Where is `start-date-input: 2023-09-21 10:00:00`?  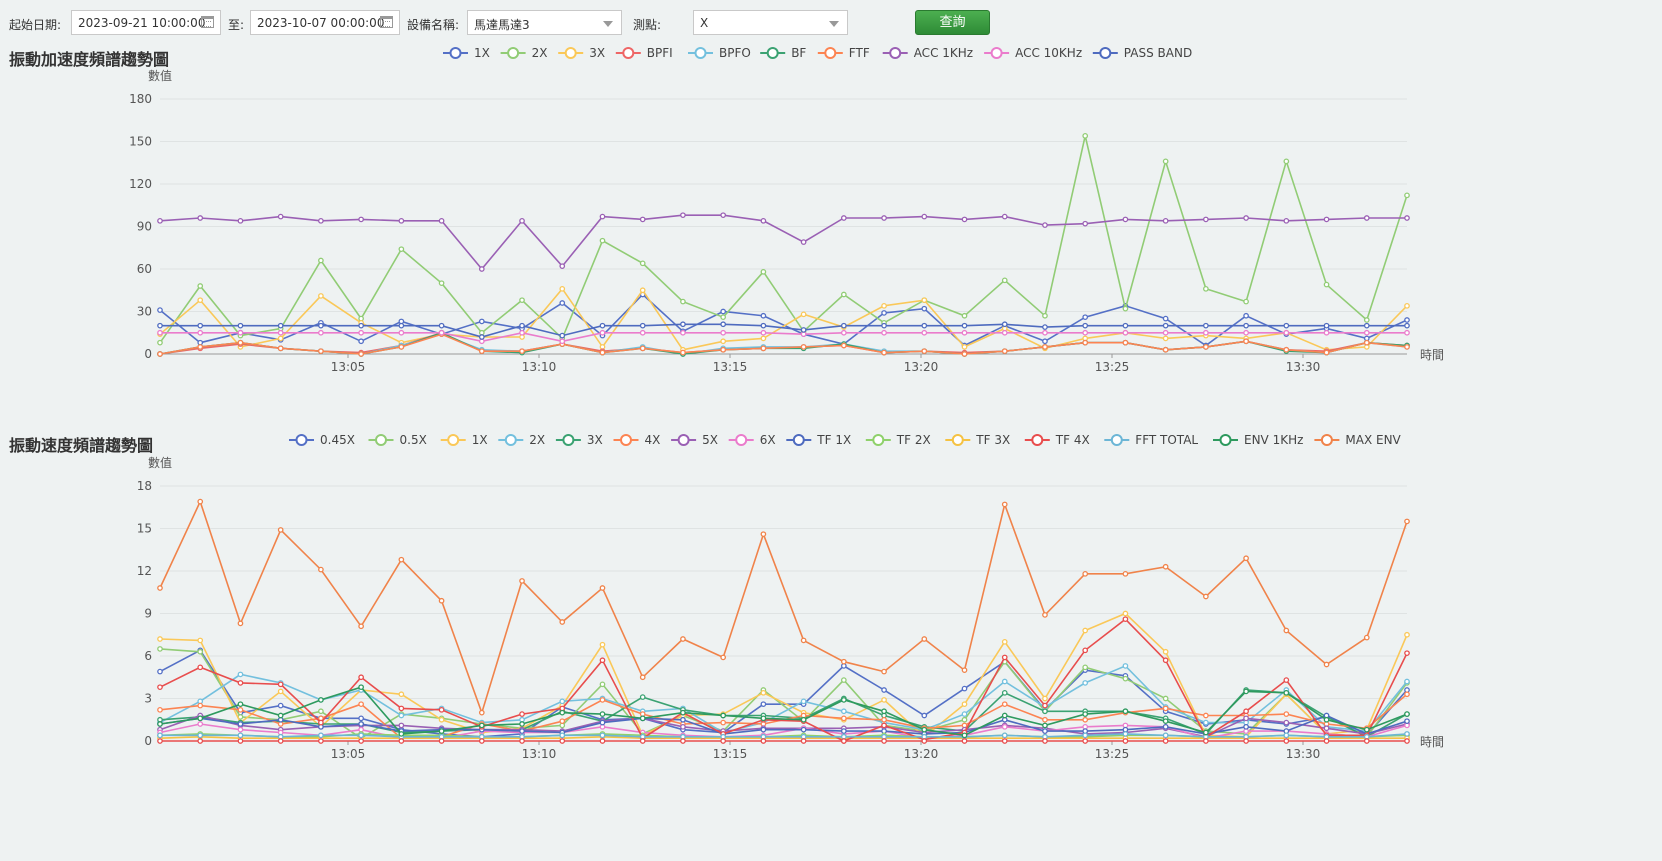 start-date-input: 2023-09-21 10:00:00 is located at coordinates (146, 22).